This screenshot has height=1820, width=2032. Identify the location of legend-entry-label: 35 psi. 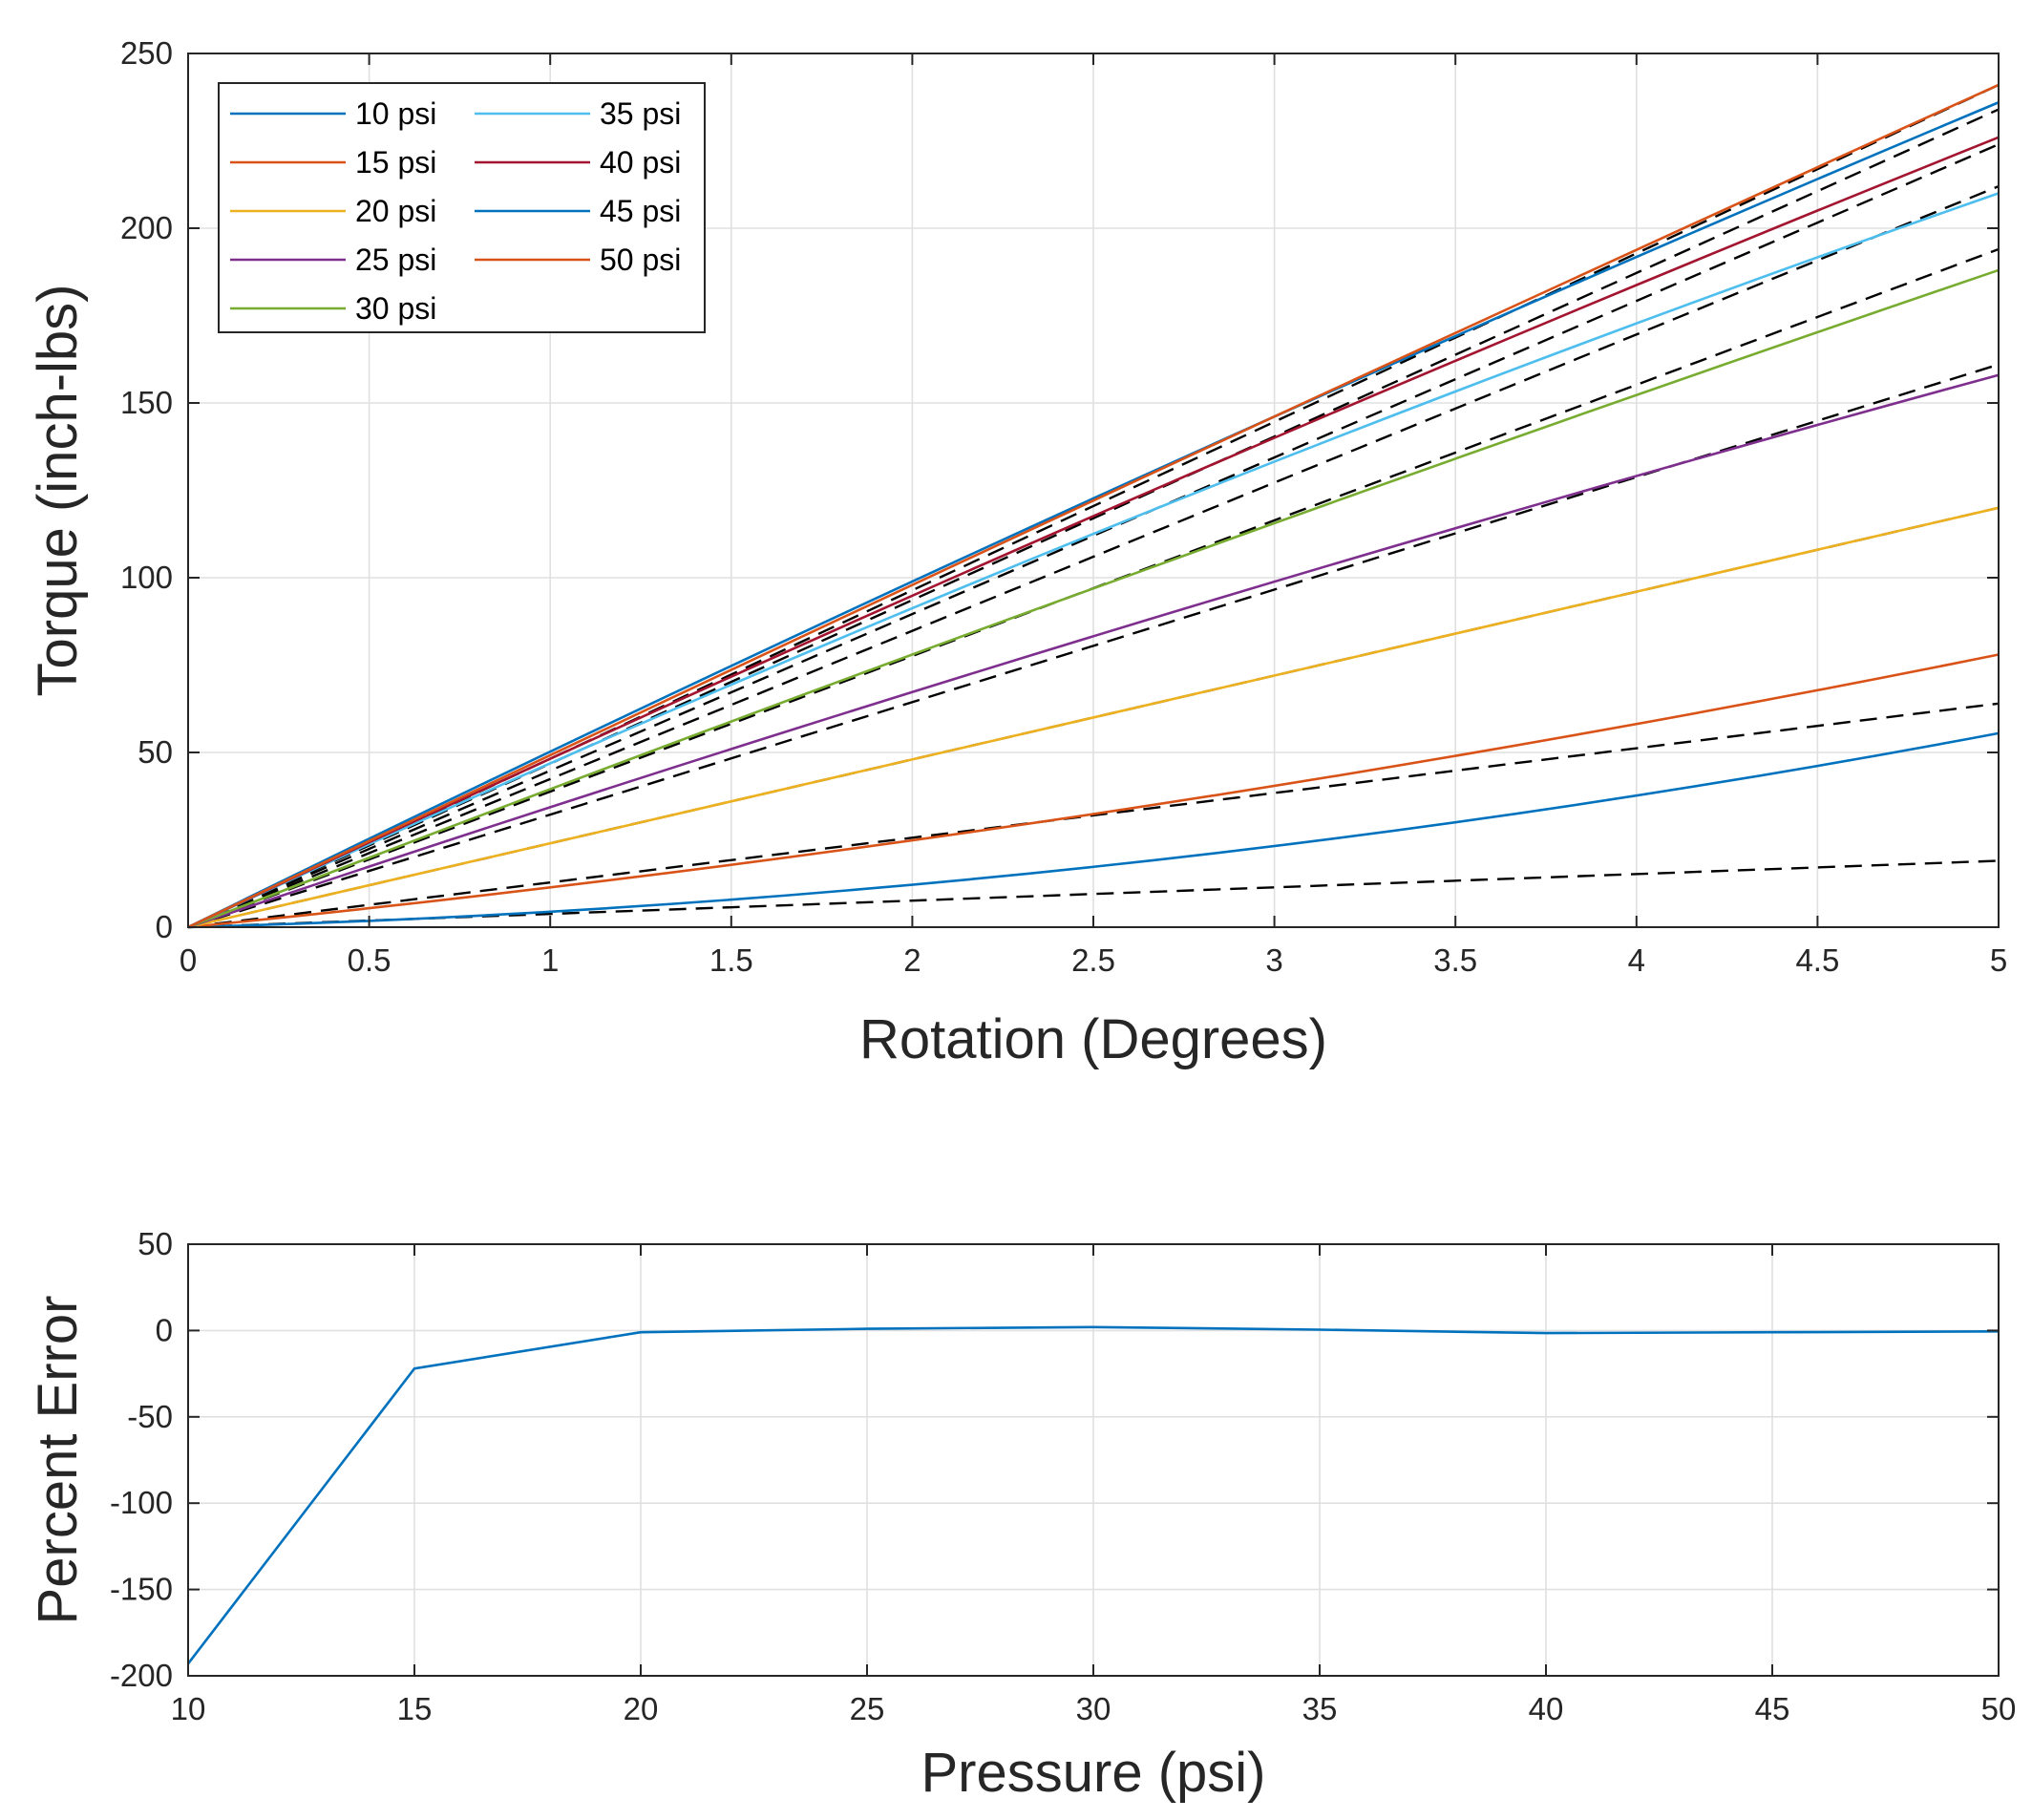
(640, 113).